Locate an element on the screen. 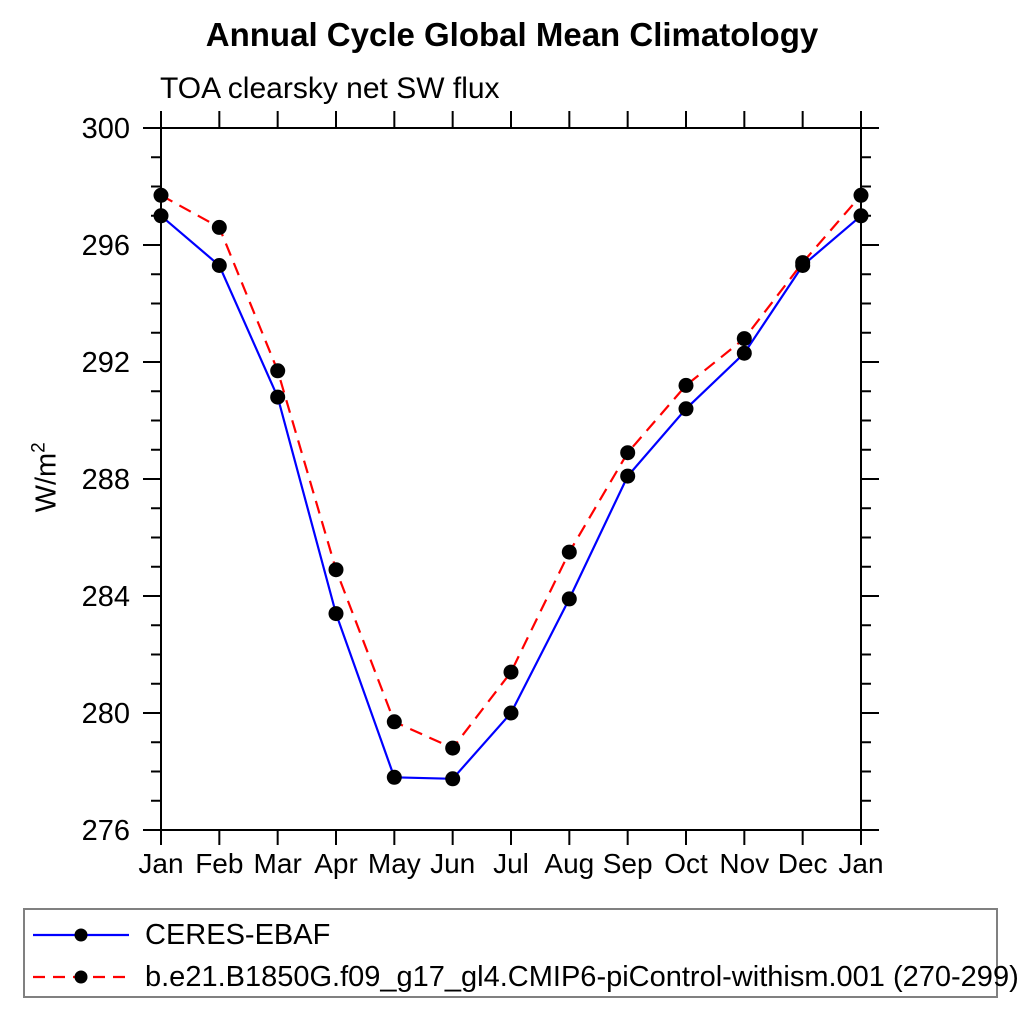  x-tick-label: Apr is located at coordinates (336, 863).